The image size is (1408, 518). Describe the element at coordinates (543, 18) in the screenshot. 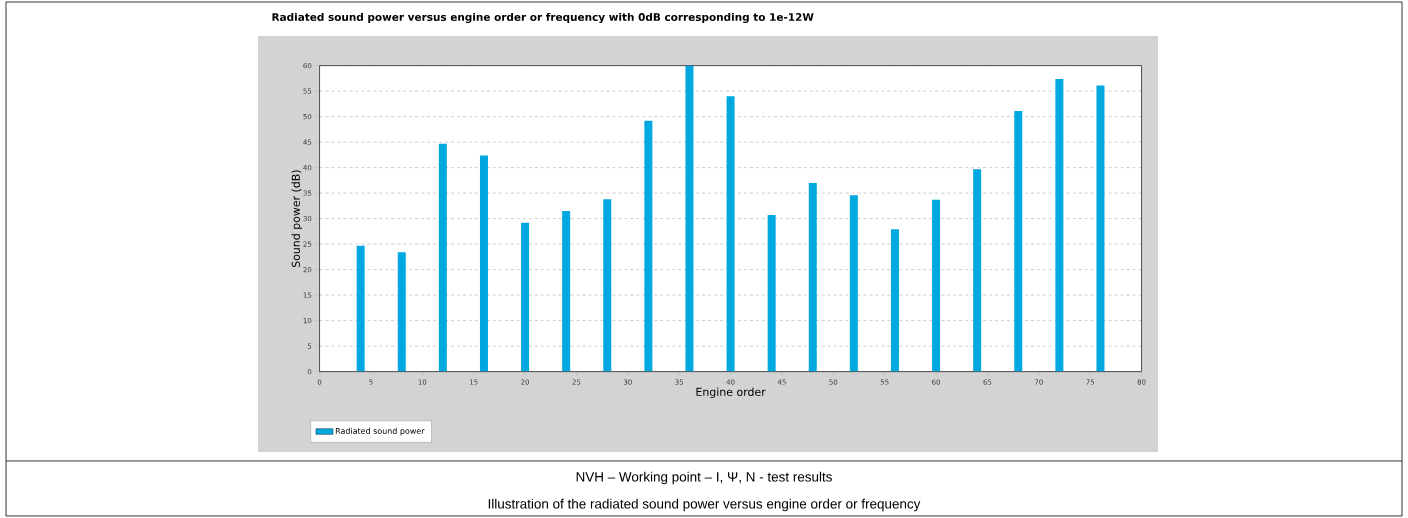

I see `chart-title: Radiated sound power versus engine order or frequency with 0dB corresponding to 1e-12W` at that location.